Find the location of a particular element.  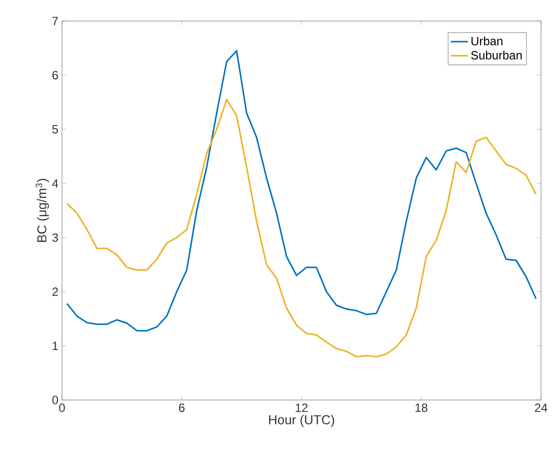

y-tick-label: 6 is located at coordinates (55, 75).